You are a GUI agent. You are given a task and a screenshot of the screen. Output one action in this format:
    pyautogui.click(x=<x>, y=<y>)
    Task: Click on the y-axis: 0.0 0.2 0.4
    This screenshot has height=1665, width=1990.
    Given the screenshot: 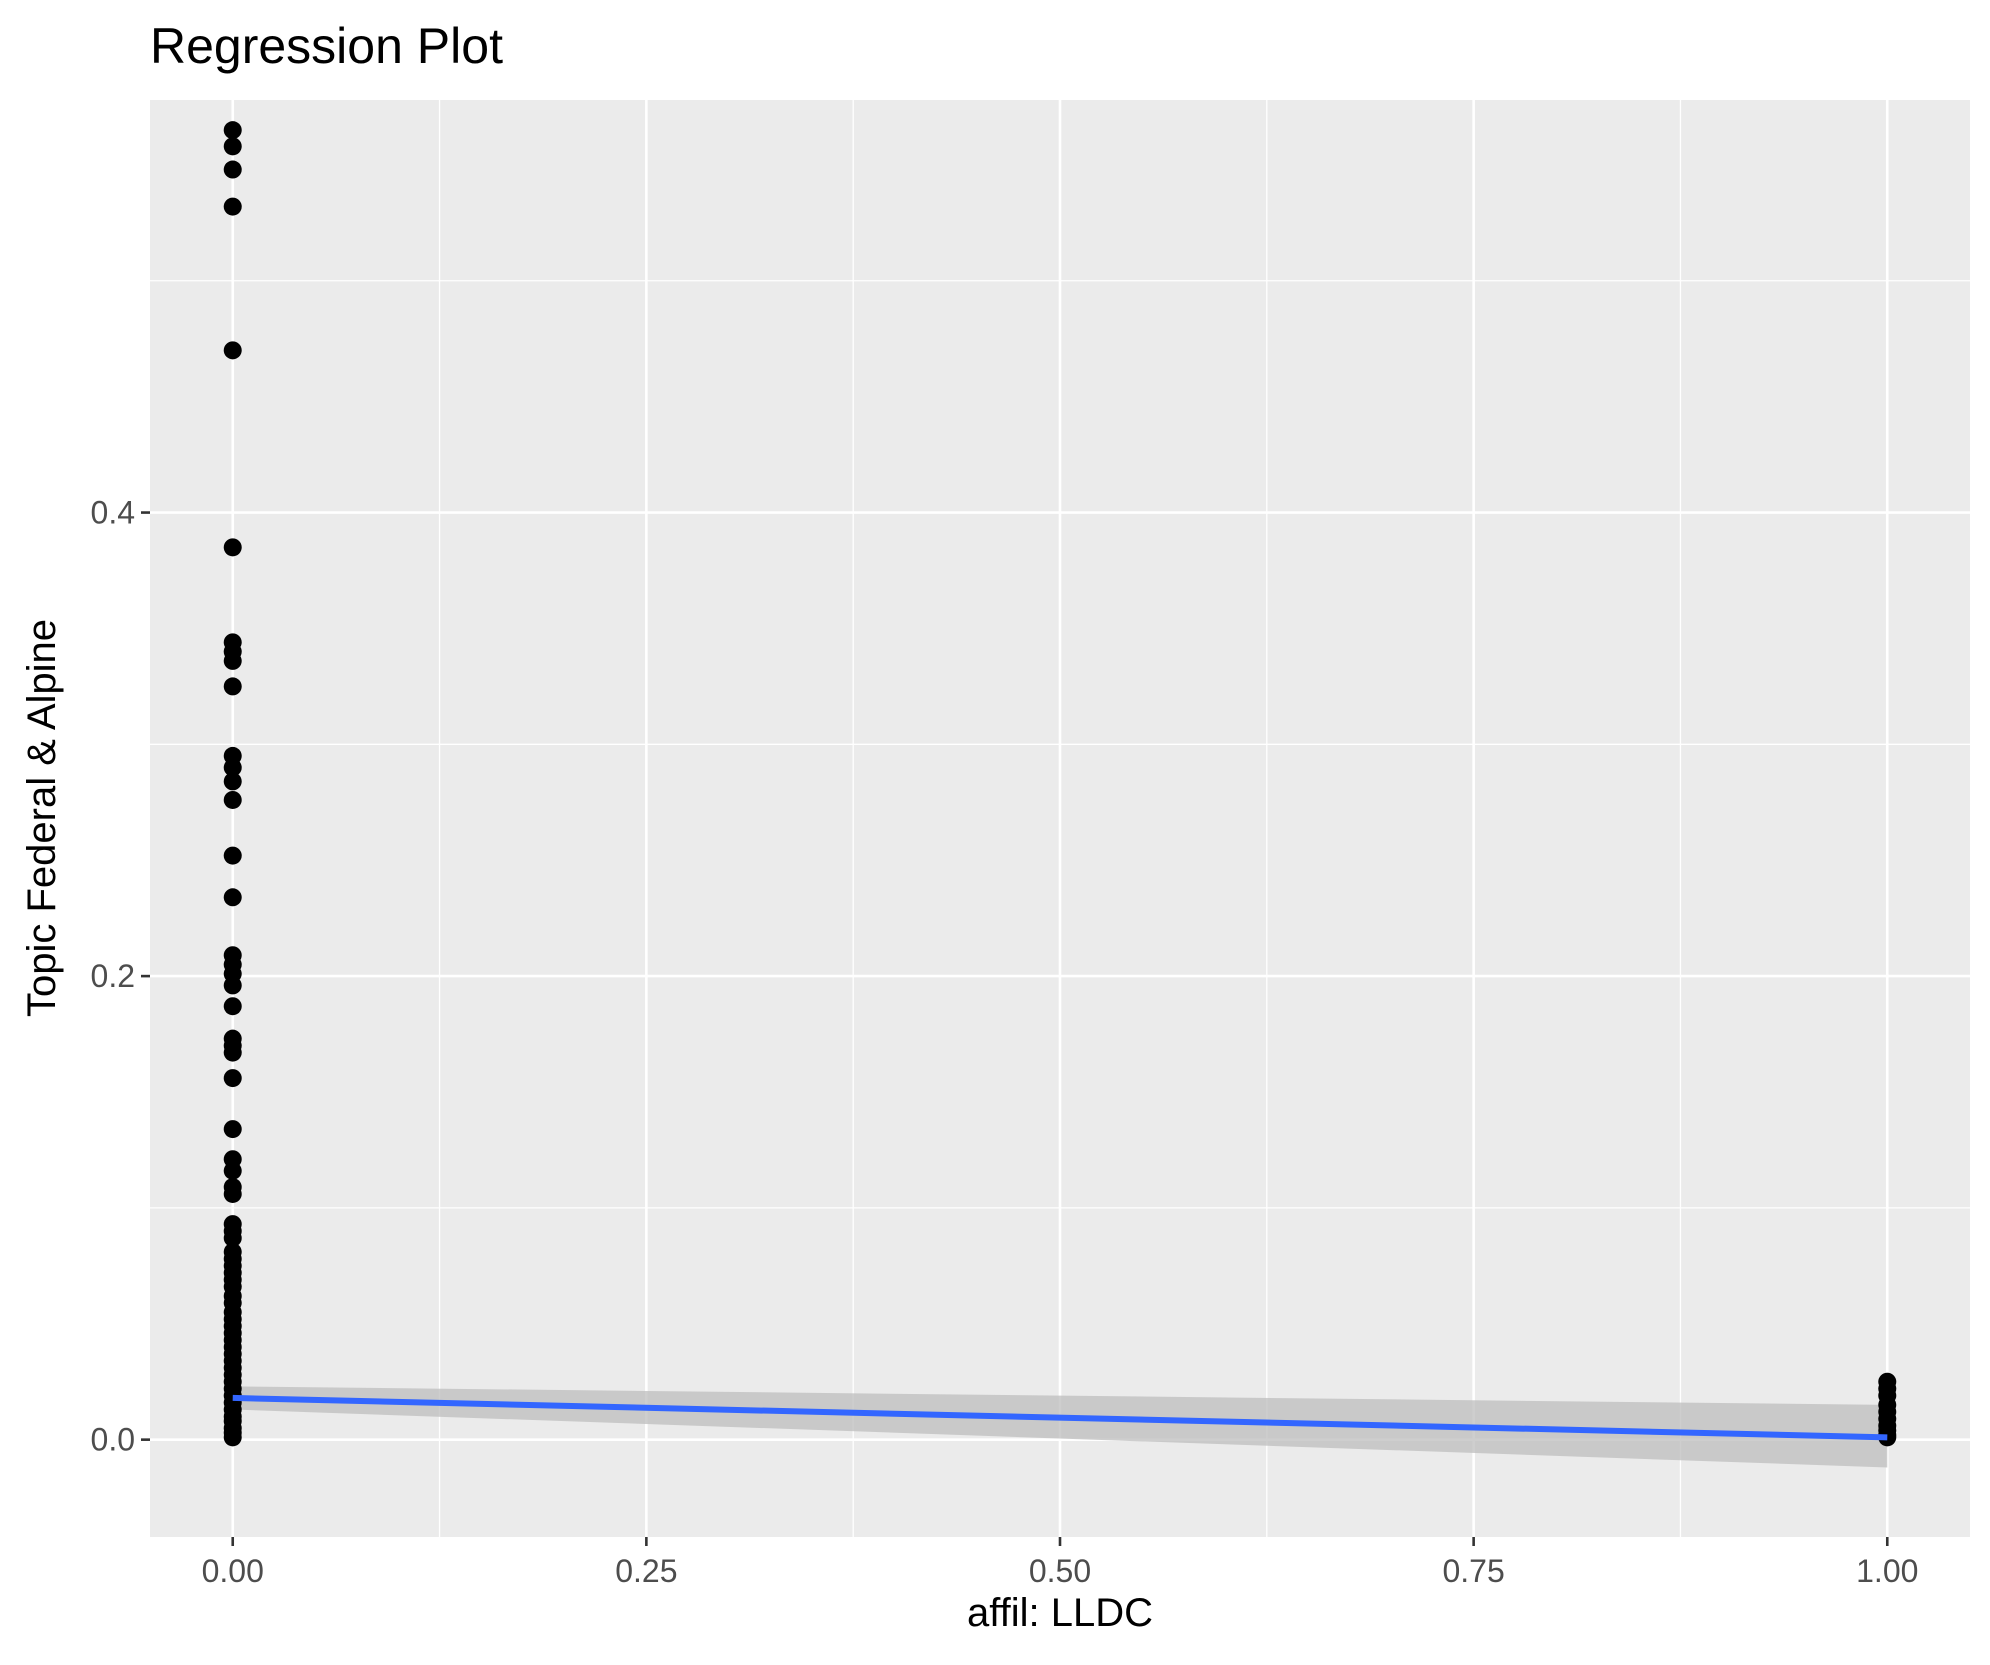 What is the action you would take?
    pyautogui.click(x=120, y=976)
    